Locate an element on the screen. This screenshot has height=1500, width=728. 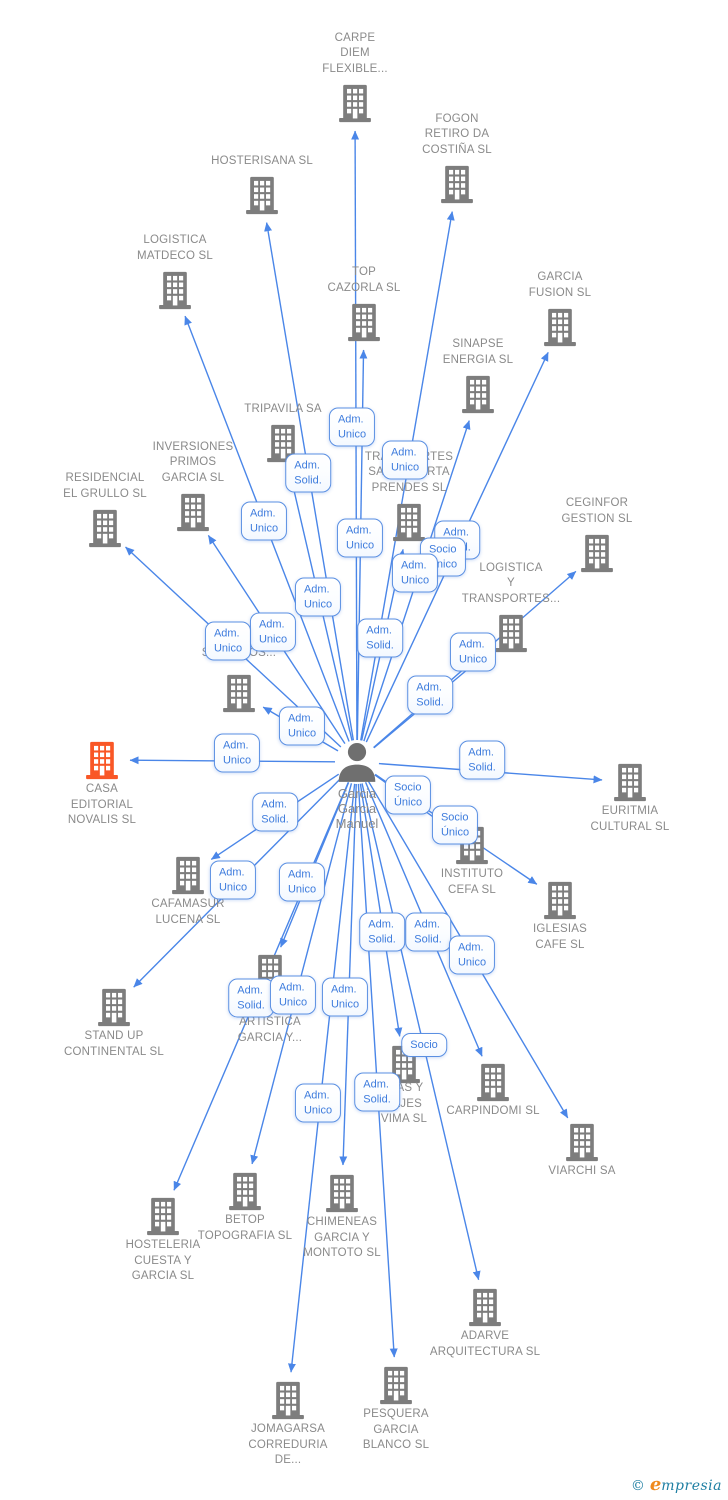
company-name: SINAPSE ENERGIA SL is located at coordinates (478, 352).